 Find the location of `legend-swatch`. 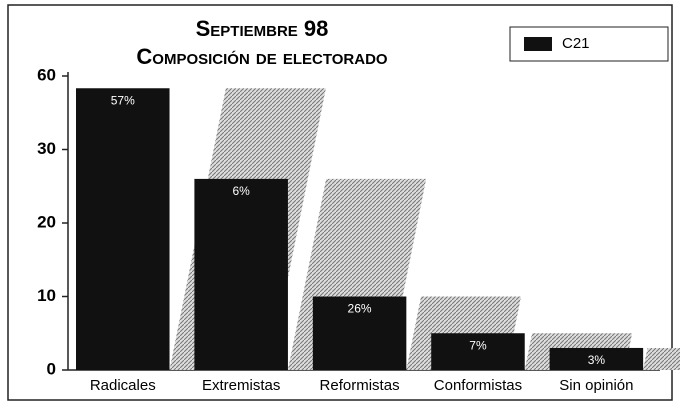

legend-swatch is located at coordinates (538, 44).